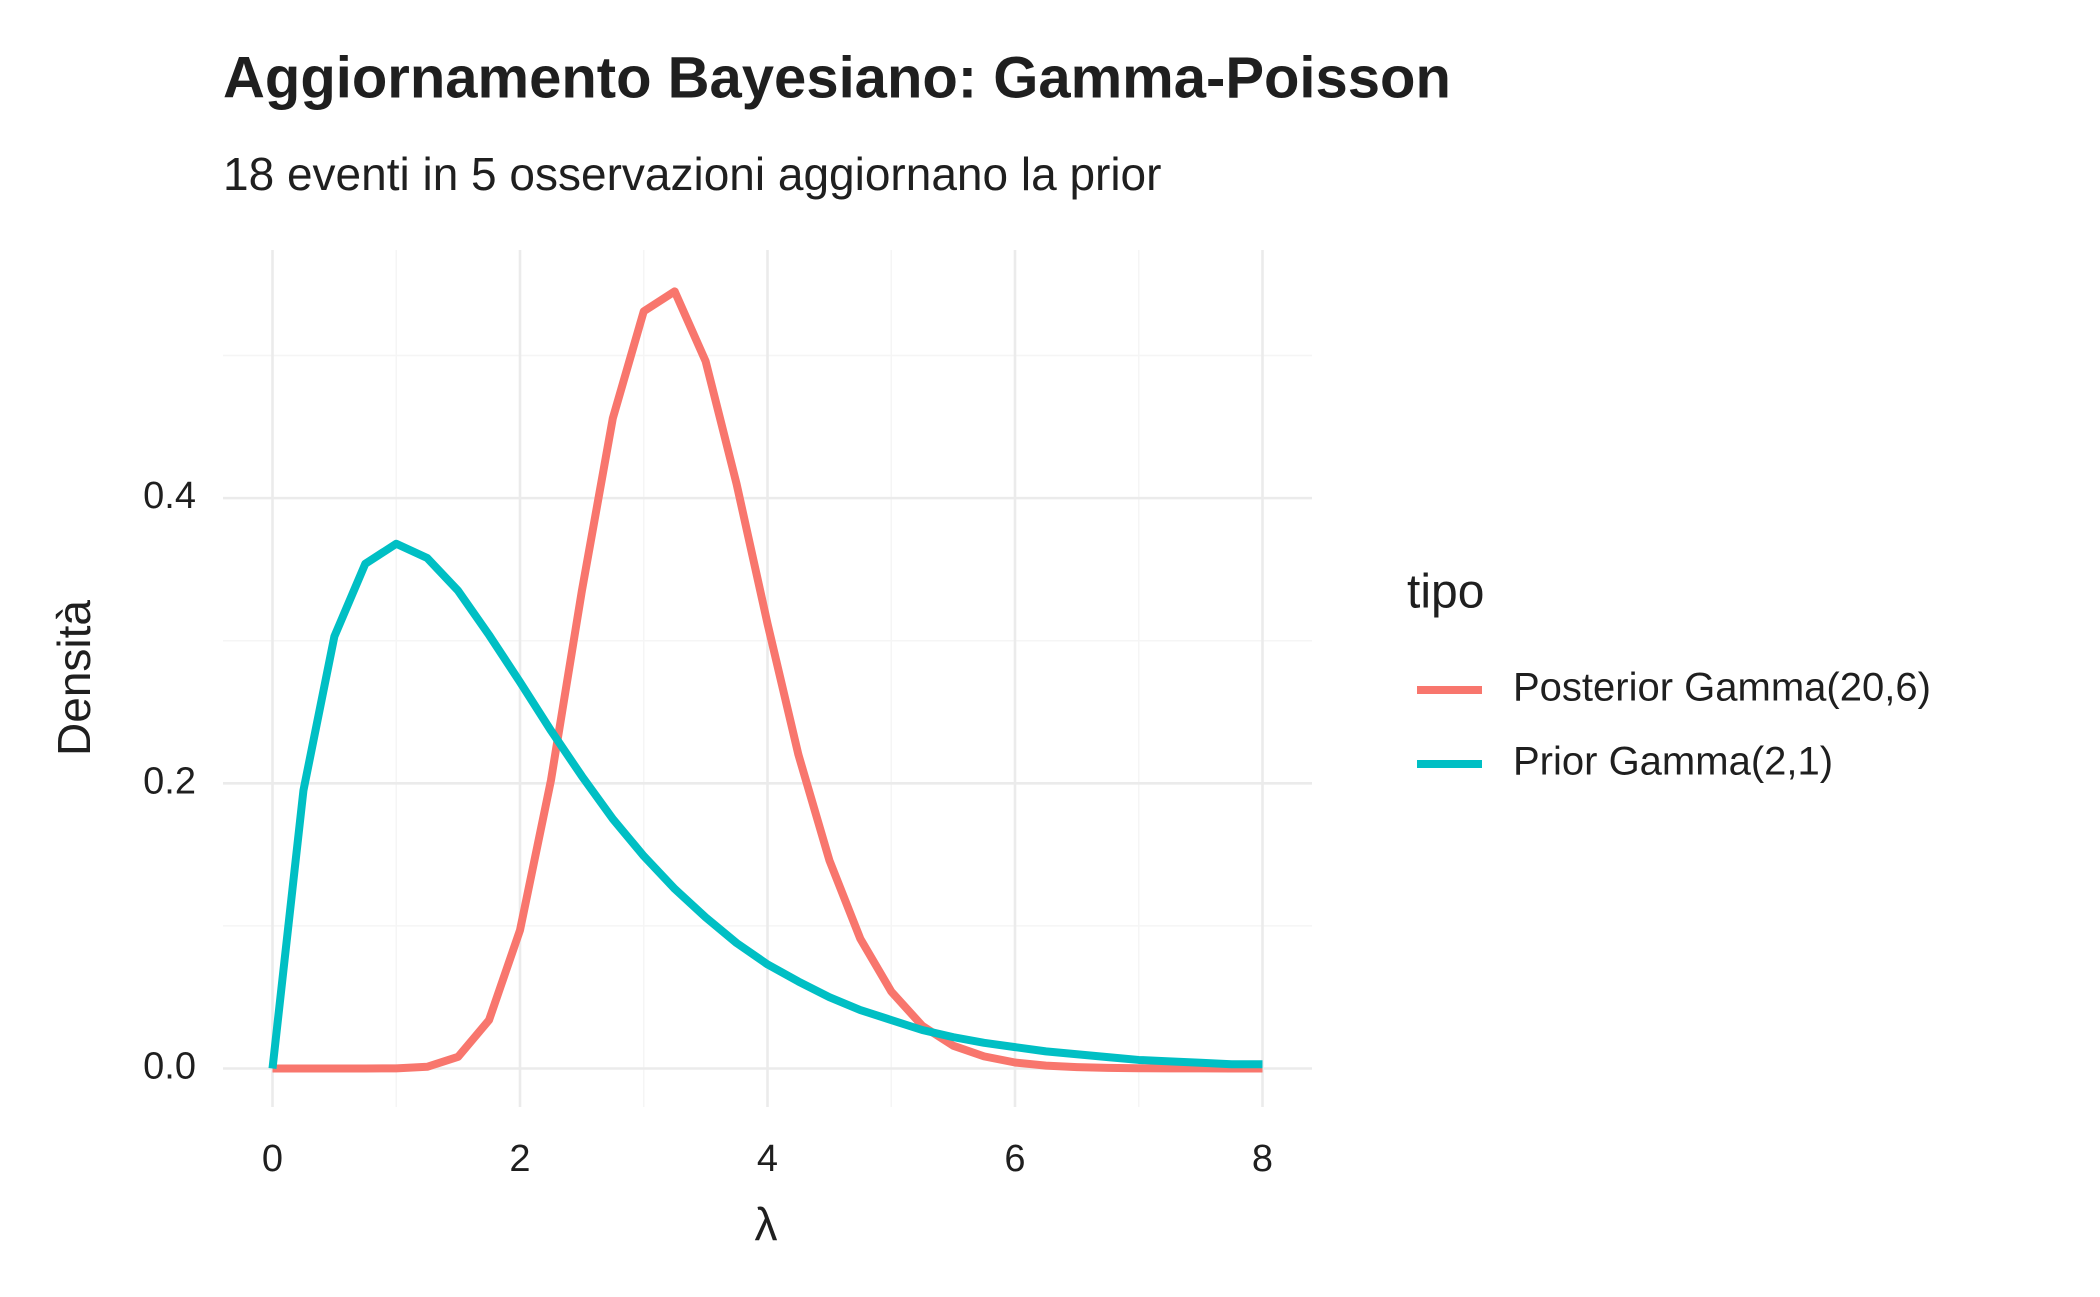  What do you see at coordinates (519, 1159) in the screenshot?
I see `x-tick-label: 2` at bounding box center [519, 1159].